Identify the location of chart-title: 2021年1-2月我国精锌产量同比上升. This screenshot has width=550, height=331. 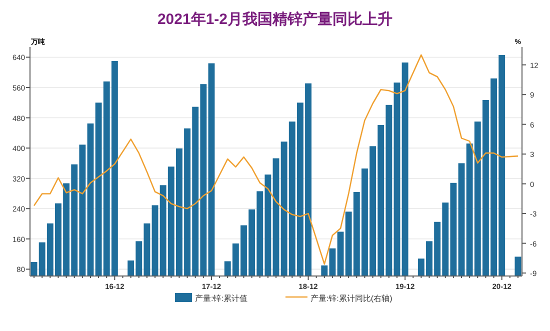
(275, 19).